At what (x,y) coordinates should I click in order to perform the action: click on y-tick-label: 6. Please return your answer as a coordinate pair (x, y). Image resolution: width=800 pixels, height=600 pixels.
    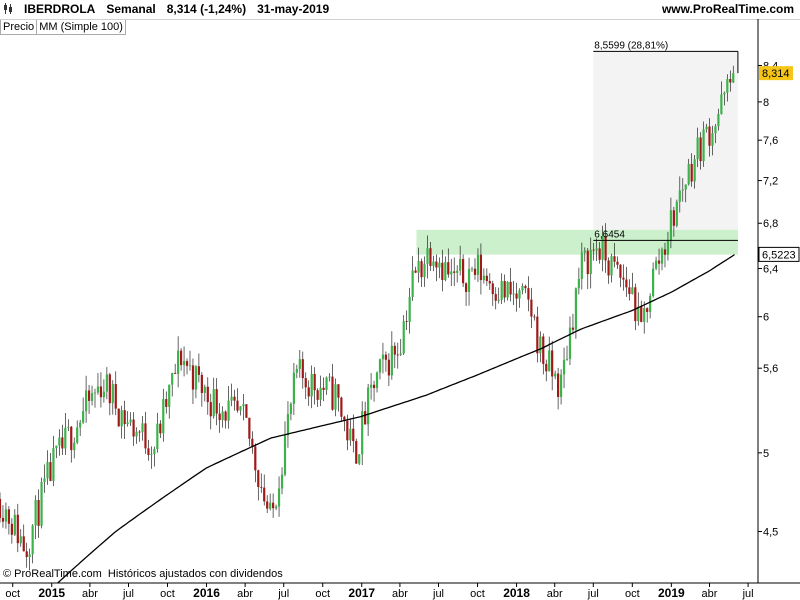
    Looking at the image, I should click on (766, 318).